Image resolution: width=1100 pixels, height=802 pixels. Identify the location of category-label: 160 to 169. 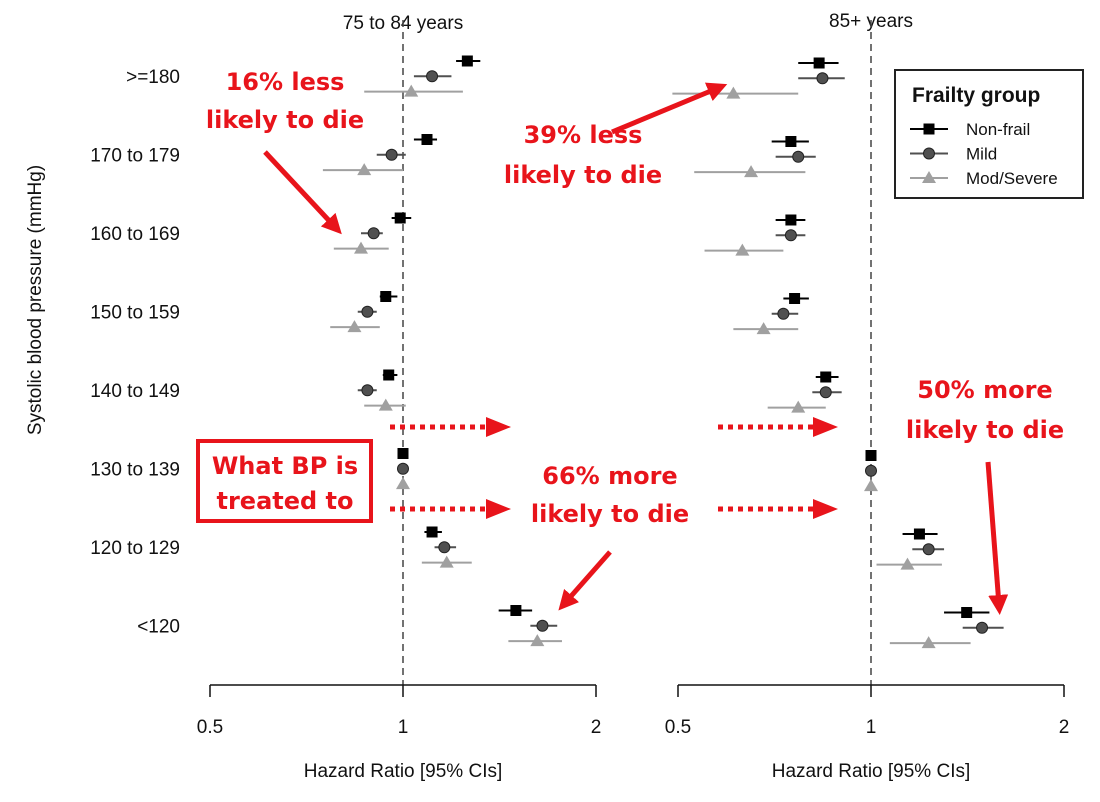
(135, 234).